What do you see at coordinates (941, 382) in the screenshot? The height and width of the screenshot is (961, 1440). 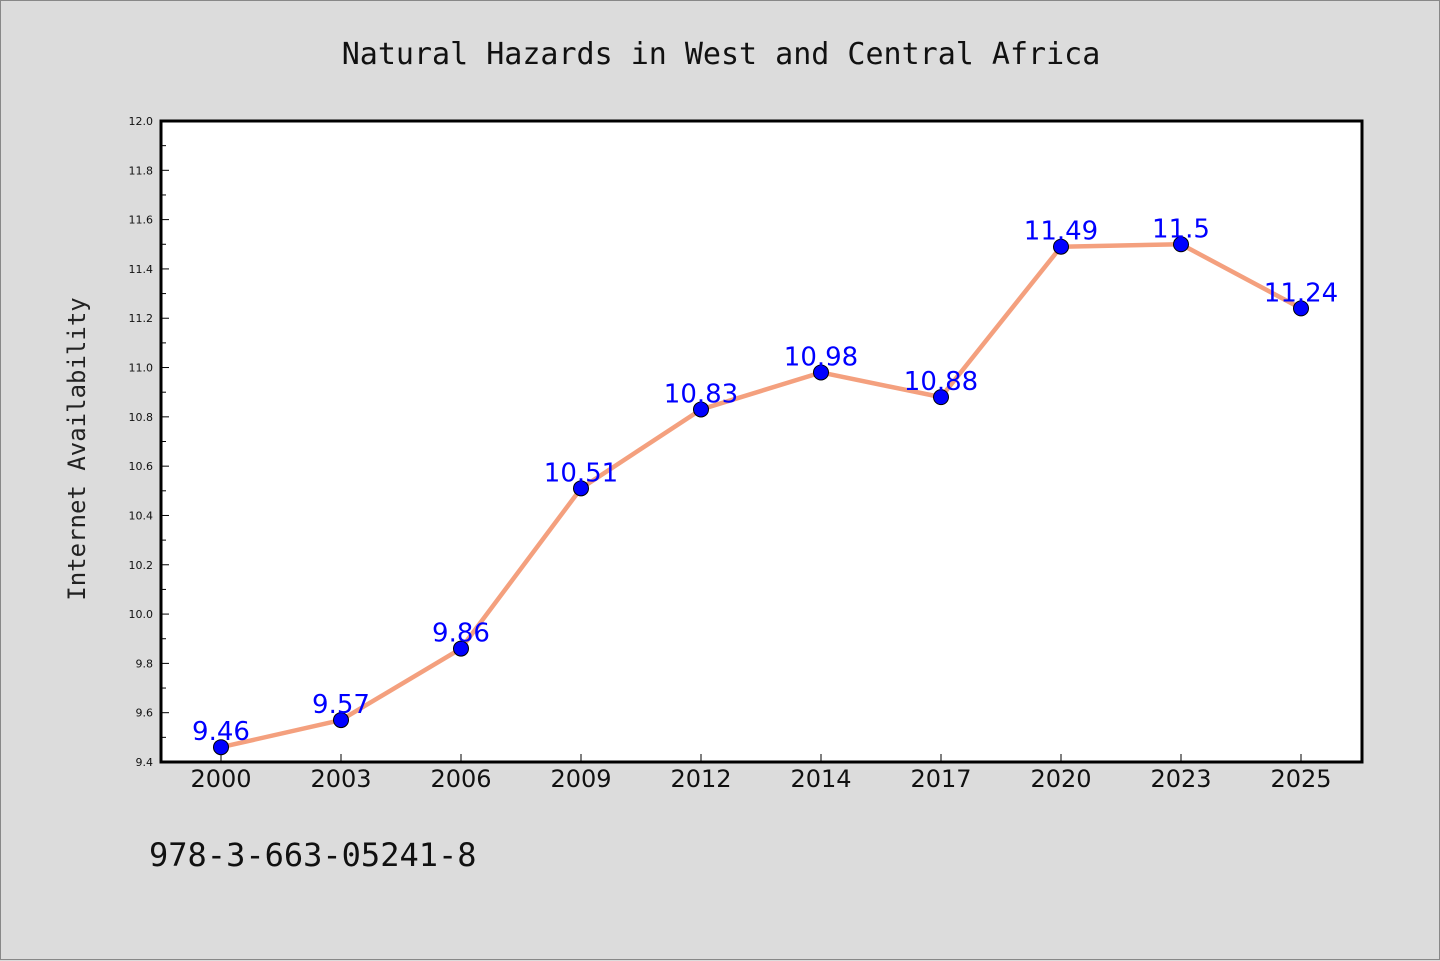 I see `data-label: 10.88` at bounding box center [941, 382].